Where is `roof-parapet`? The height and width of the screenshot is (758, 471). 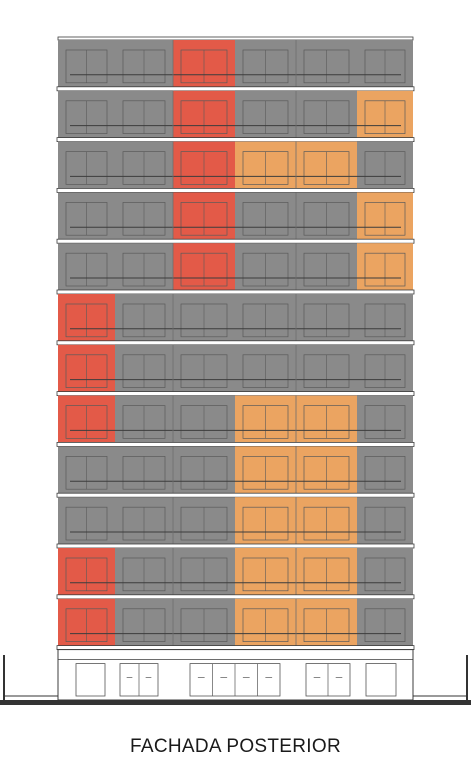
roof-parapet is located at coordinates (235, 38).